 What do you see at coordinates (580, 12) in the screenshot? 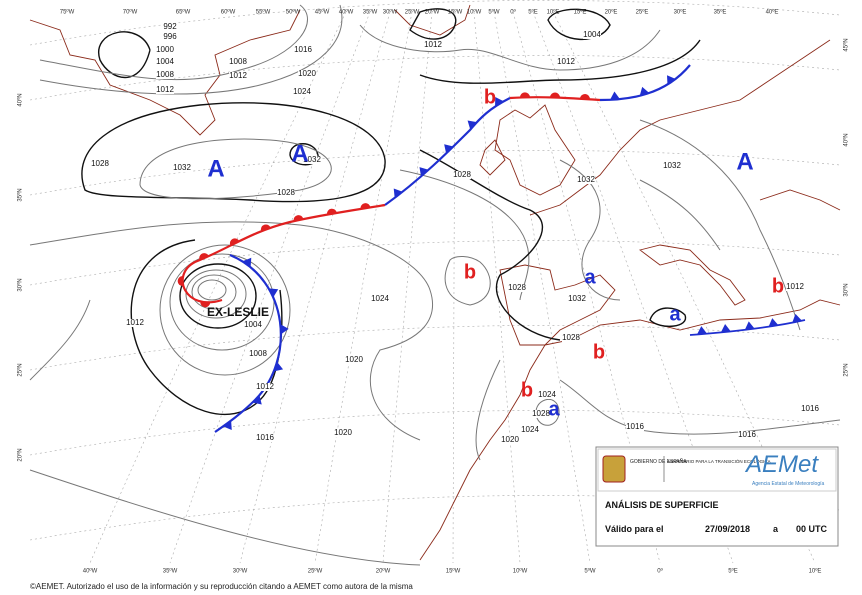
I see `longitude-label: 15ºE` at bounding box center [580, 12].